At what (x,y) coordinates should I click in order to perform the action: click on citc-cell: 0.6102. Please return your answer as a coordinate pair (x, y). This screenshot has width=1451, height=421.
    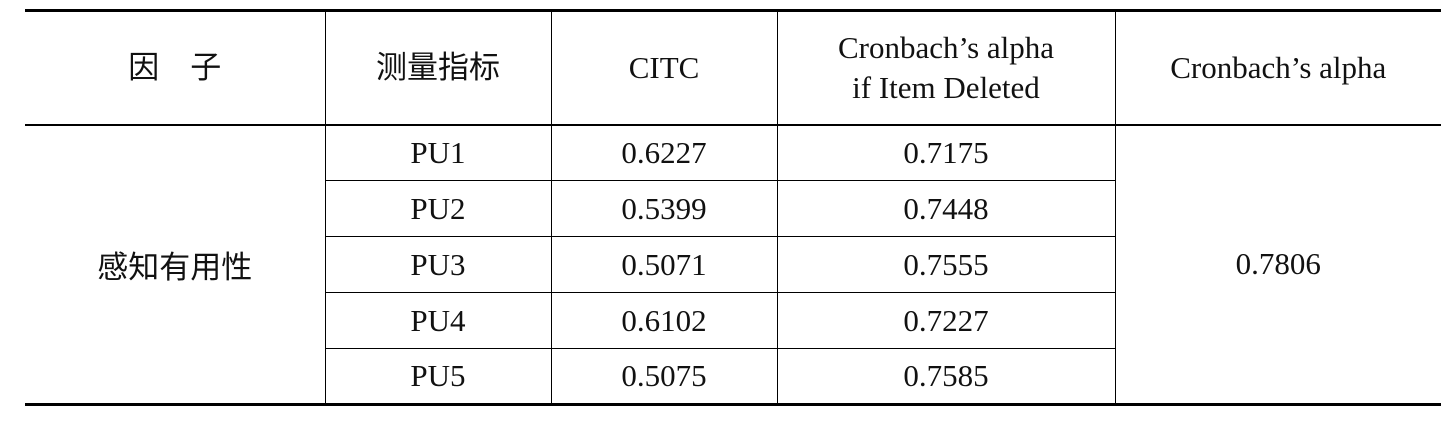
    Looking at the image, I should click on (663, 320).